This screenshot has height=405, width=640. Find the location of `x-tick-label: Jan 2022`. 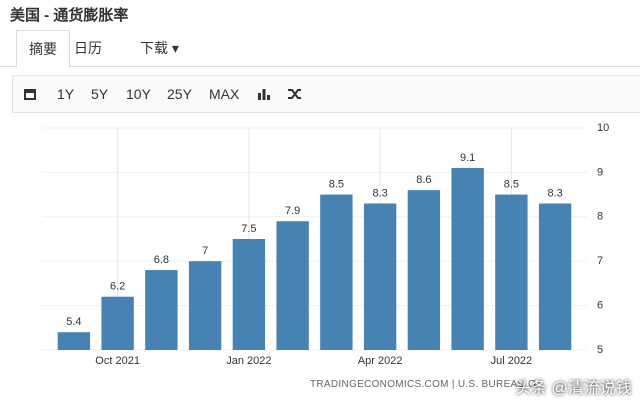

x-tick-label: Jan 2022 is located at coordinates (248, 361).